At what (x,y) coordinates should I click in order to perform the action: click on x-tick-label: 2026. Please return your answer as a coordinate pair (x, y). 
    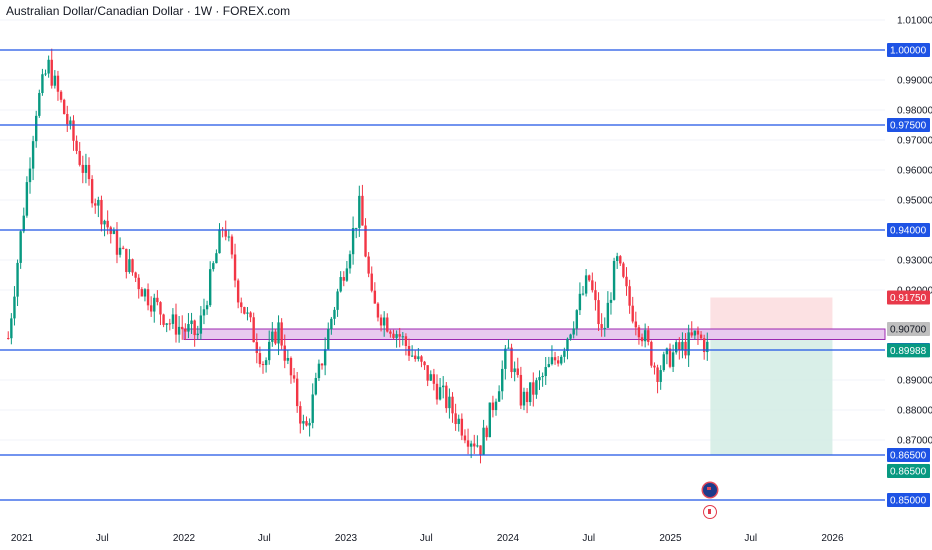
    Looking at the image, I should click on (832, 538).